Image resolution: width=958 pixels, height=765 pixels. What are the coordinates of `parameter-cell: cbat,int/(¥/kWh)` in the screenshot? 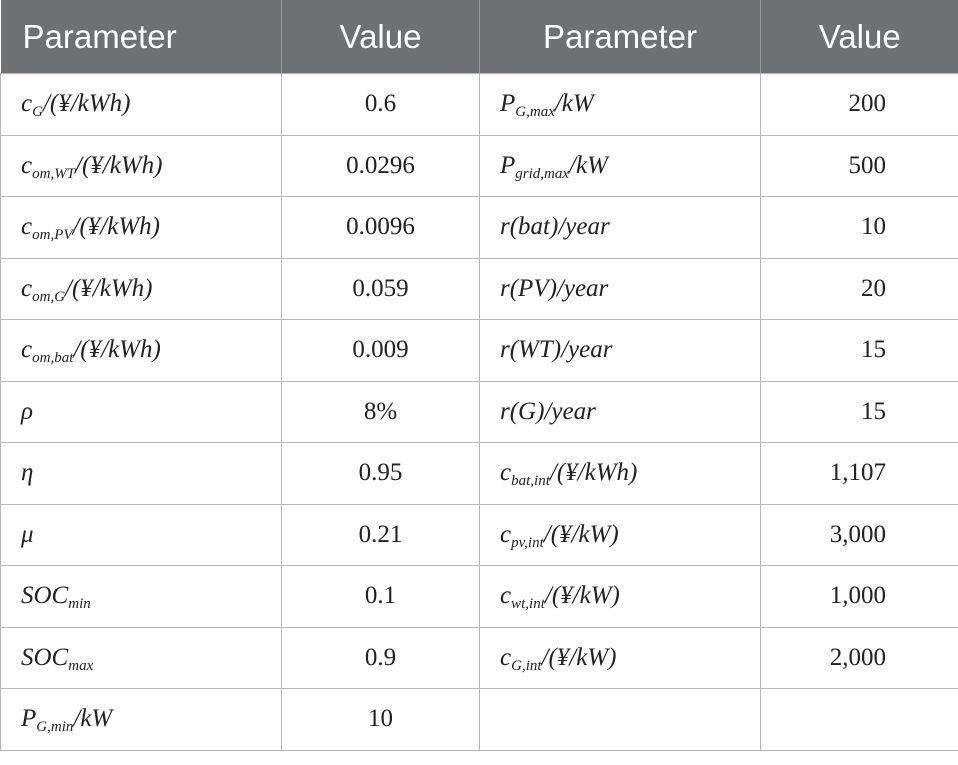 It's located at (620, 473).